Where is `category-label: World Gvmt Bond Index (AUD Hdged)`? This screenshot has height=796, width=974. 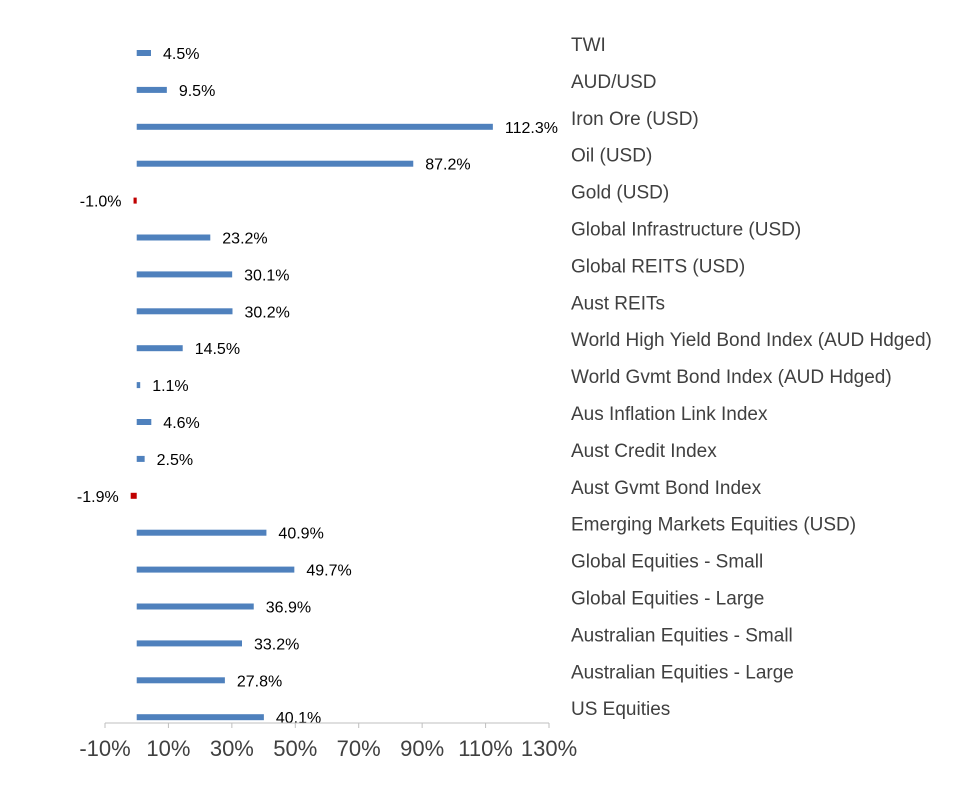 category-label: World Gvmt Bond Index (AUD Hdged) is located at coordinates (731, 377).